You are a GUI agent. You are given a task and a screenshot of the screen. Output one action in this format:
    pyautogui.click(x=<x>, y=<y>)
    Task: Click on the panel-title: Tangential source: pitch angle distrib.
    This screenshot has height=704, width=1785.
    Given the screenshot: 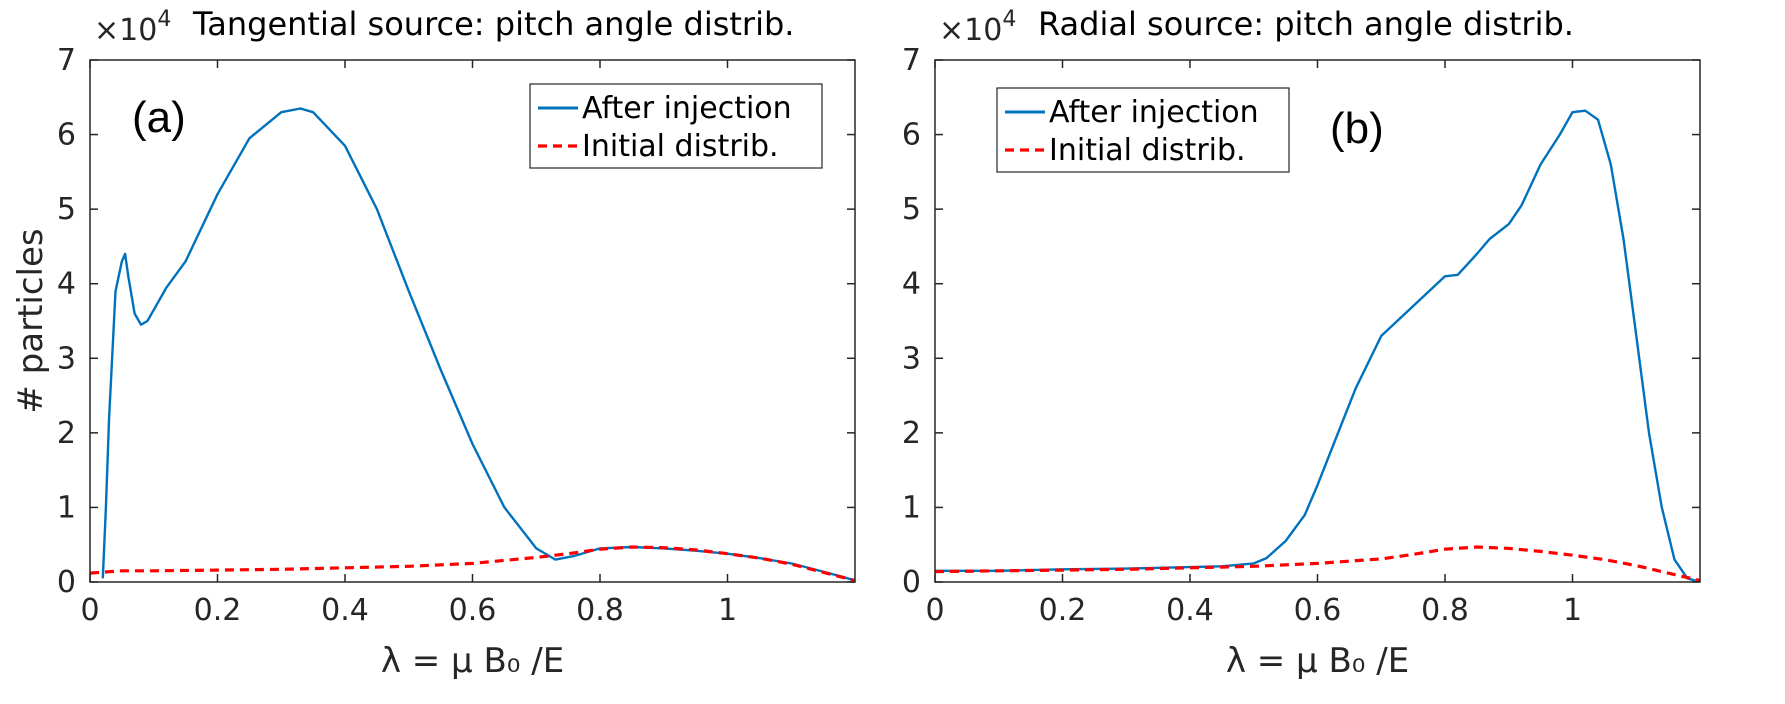 What is the action you would take?
    pyautogui.click(x=493, y=24)
    